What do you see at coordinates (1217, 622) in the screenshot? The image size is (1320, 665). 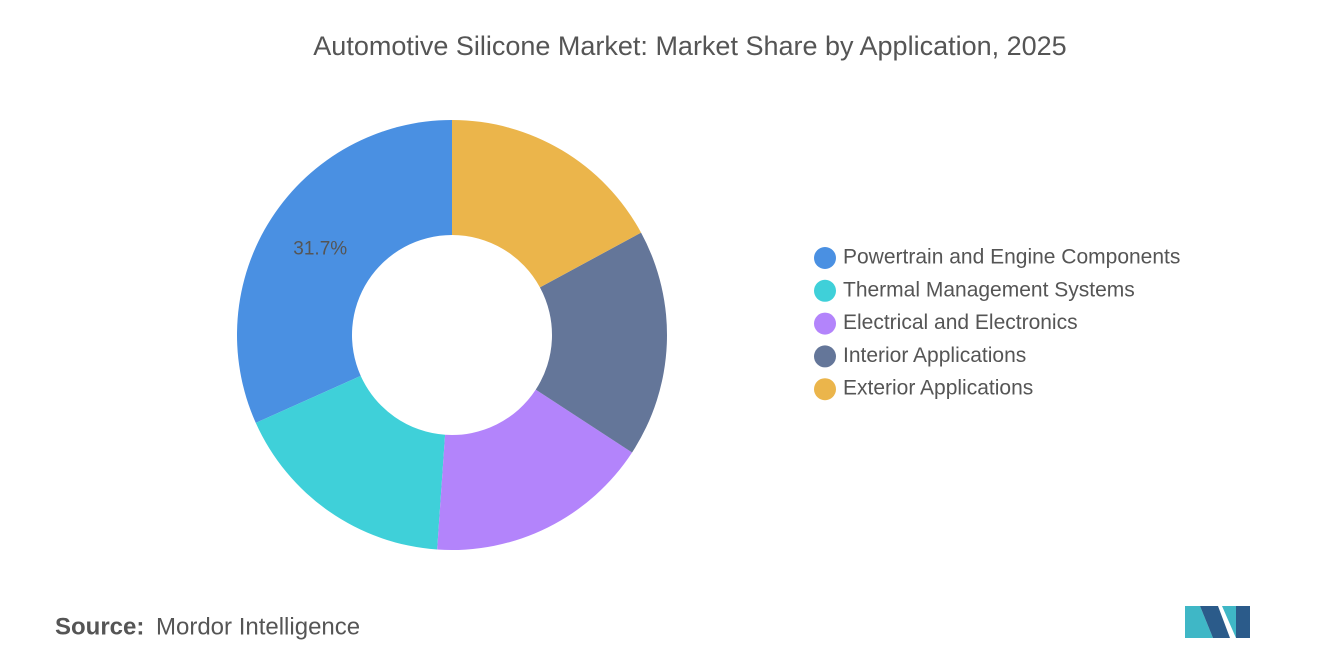 I see `logo` at bounding box center [1217, 622].